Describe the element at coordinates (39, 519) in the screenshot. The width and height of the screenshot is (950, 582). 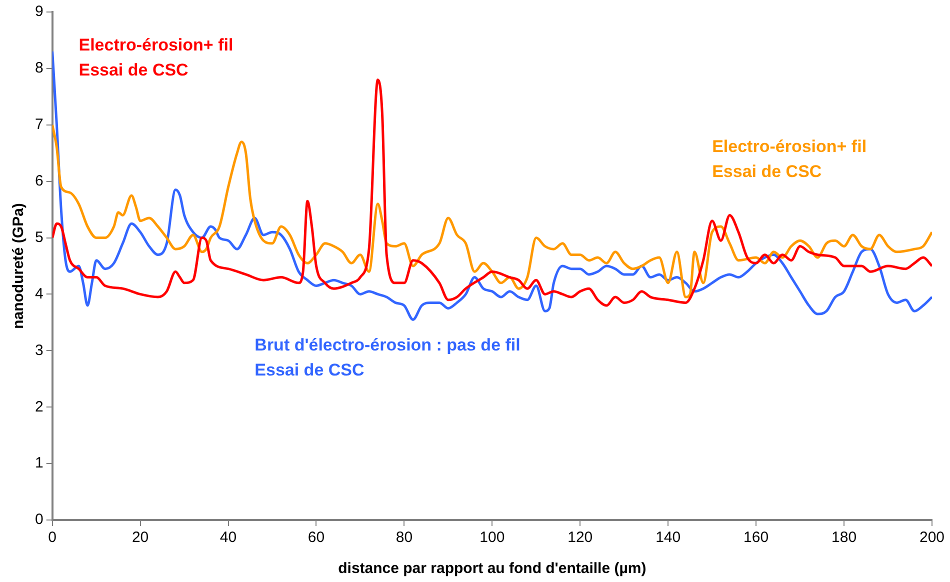
I see `y-tick-label: 0` at that location.